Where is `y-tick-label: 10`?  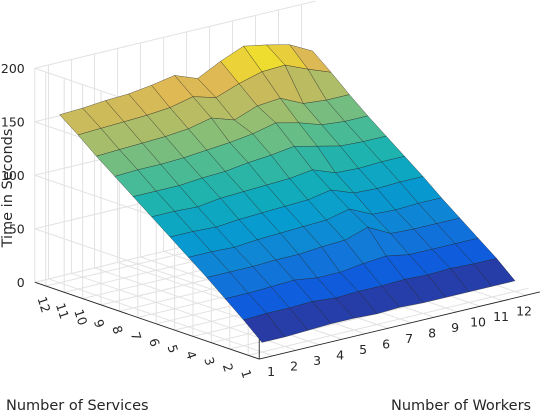
y-tick-label: 10 is located at coordinates (80, 317).